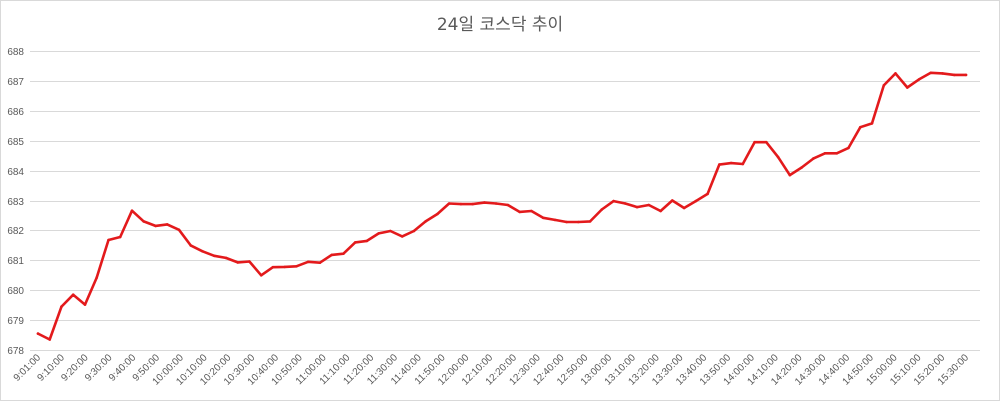 The height and width of the screenshot is (401, 1000). I want to click on y-tick-label: 683, so click(15, 202).